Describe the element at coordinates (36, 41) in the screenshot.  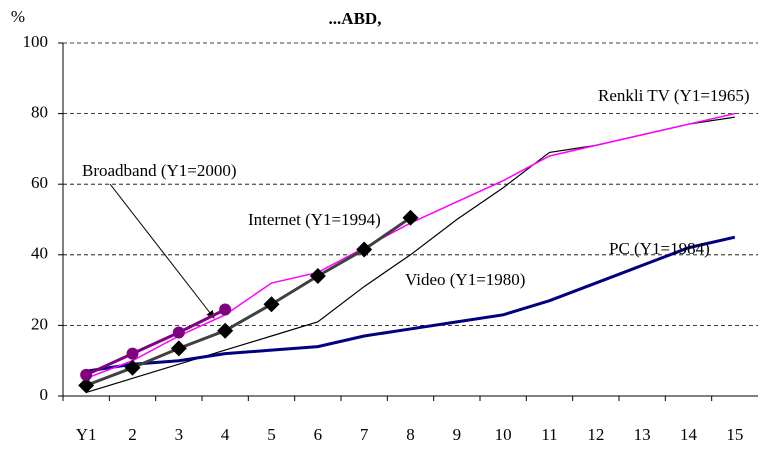
I see `y-tick-label: 100` at that location.